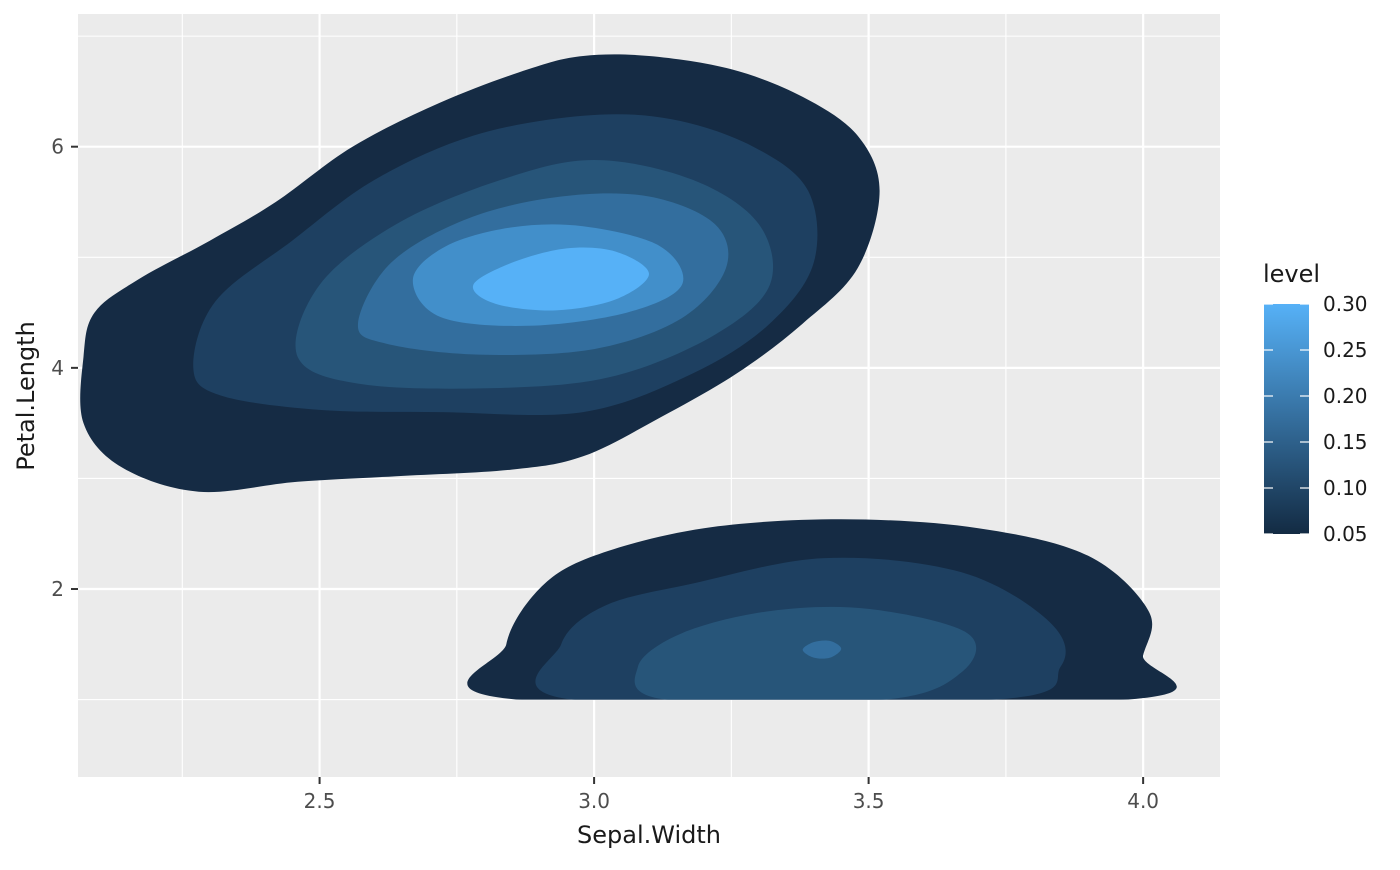 The image size is (1400, 870). Describe the element at coordinates (1345, 488) in the screenshot. I see `legend-label: 0.10` at that location.